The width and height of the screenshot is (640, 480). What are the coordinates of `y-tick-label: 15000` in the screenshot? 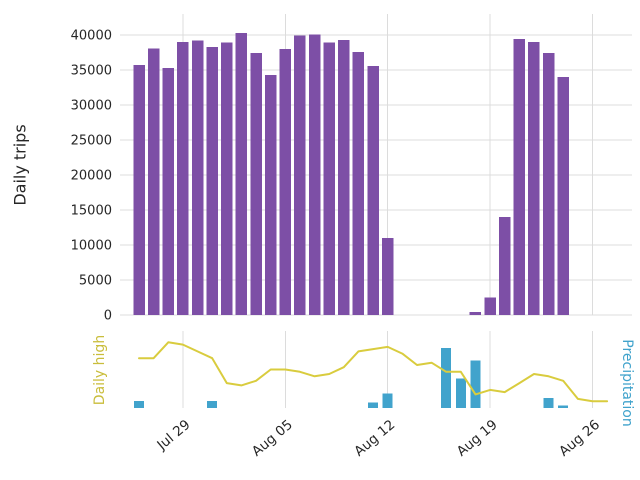 It's located at (91, 211).